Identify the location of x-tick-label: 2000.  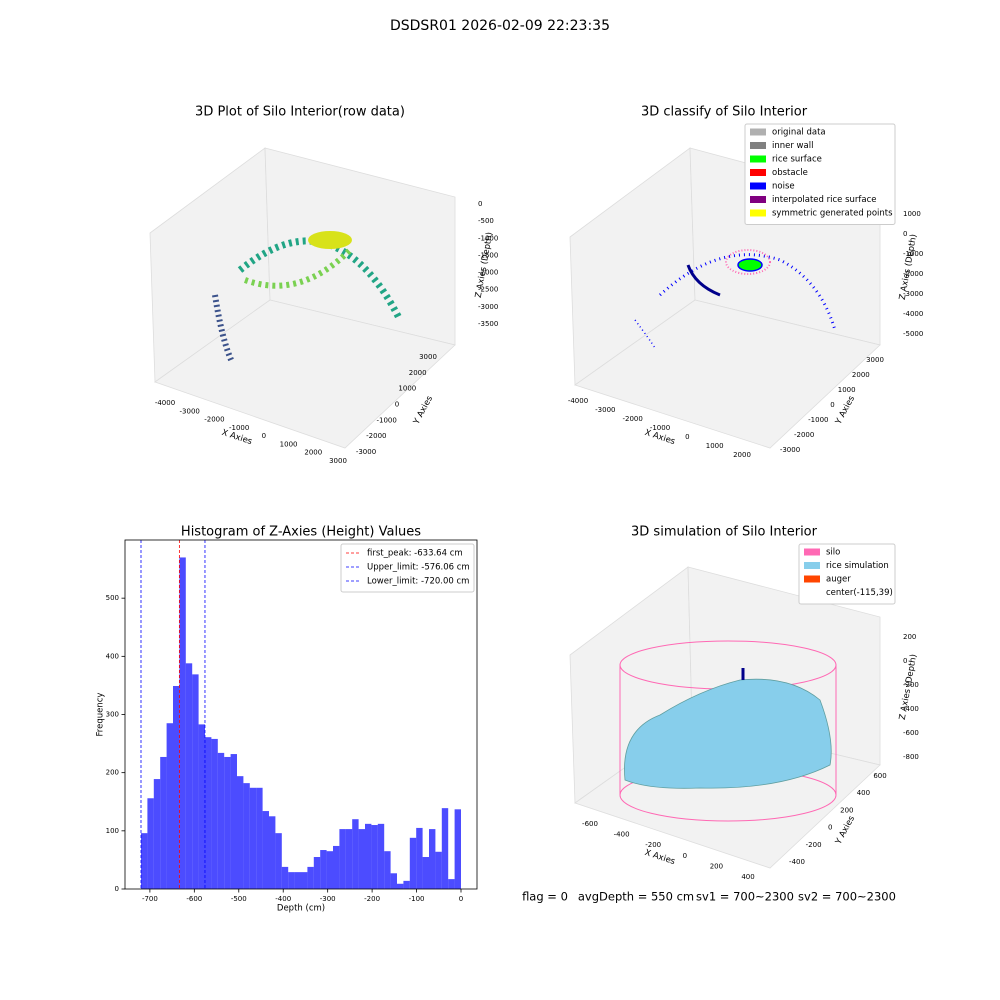
(742, 455).